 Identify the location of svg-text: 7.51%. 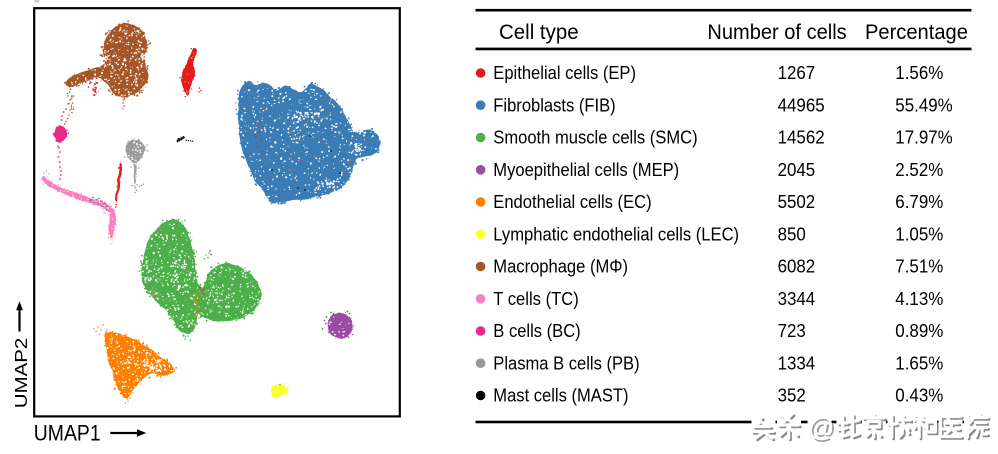
(919, 267).